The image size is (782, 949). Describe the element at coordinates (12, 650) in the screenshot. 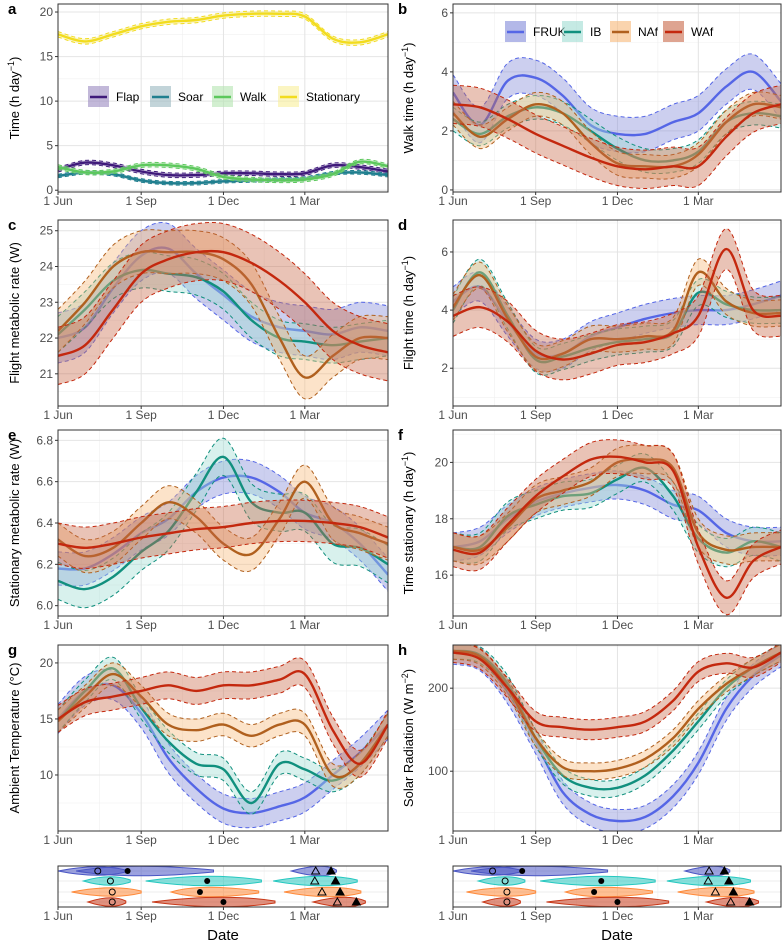

I see `panel-letter: g` at that location.